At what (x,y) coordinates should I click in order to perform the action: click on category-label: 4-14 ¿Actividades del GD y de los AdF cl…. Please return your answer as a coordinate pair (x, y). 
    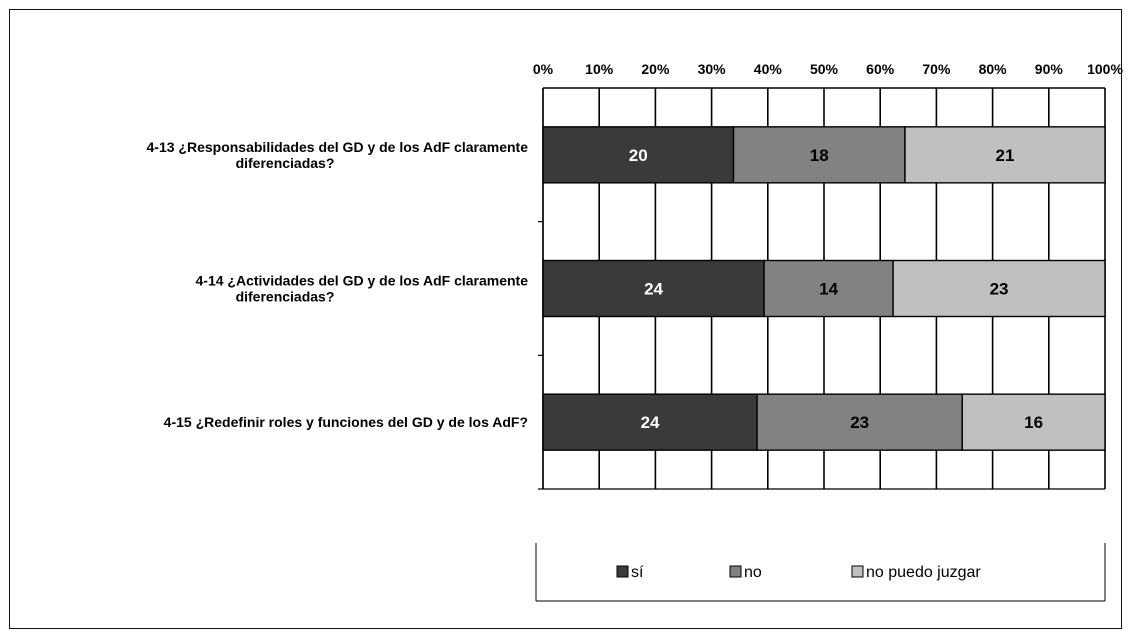
    Looking at the image, I should click on (362, 281).